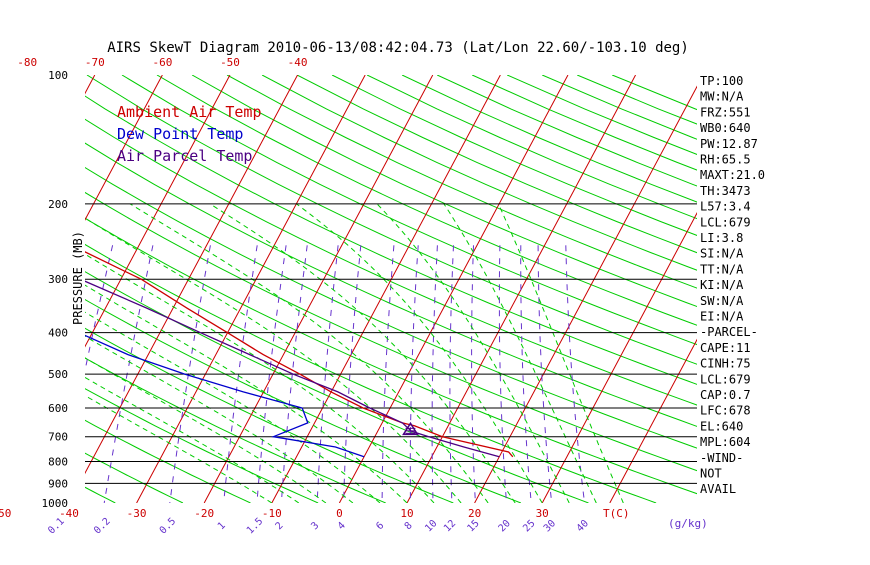 The width and height of the screenshot is (870, 565). What do you see at coordinates (55, 289) in the screenshot?
I see `pressure-axis: 100 200 300 400 500 600 700 800 900 1000` at bounding box center [55, 289].